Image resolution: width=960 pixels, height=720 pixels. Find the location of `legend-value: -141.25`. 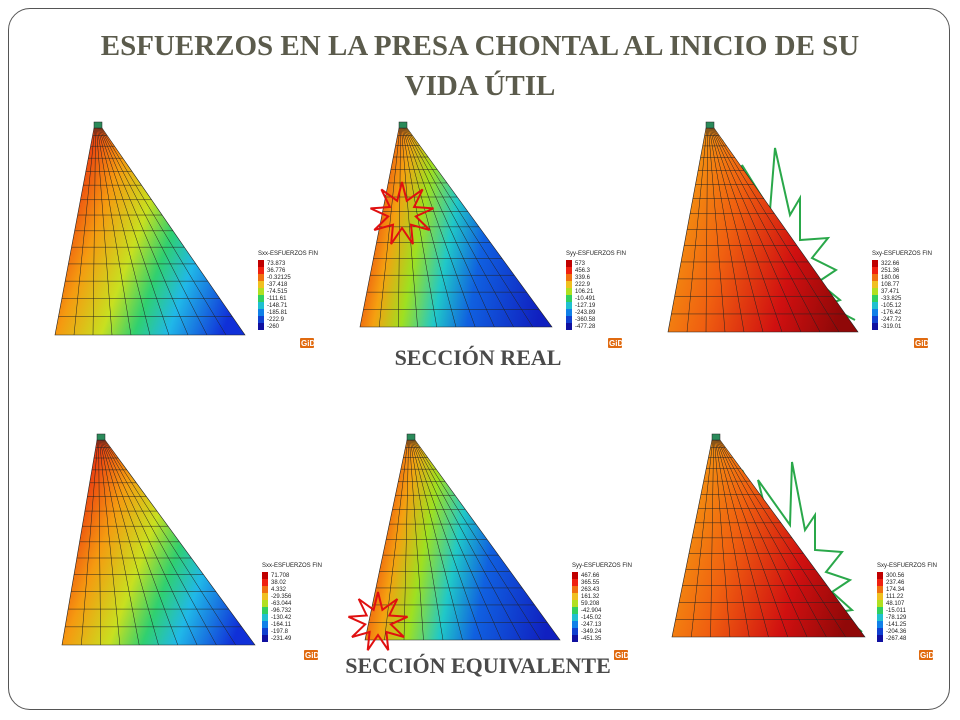

legend-value: -141.25 is located at coordinates (896, 625).